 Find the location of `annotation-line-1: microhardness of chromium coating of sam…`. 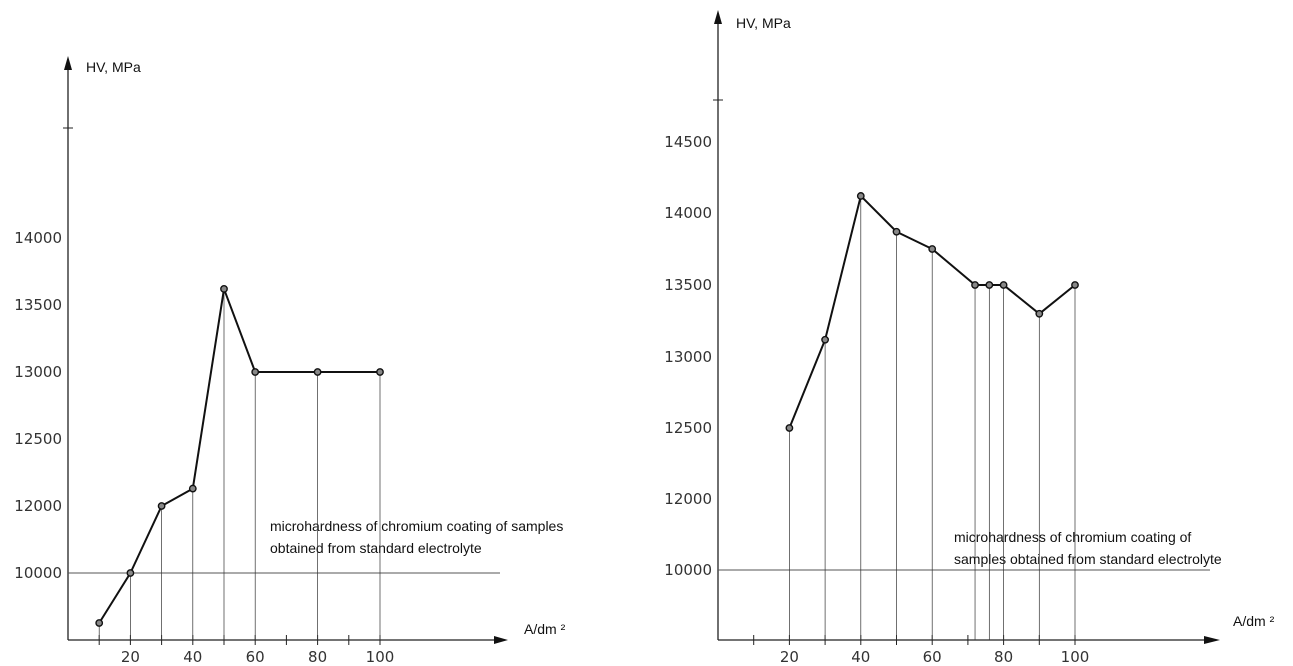

annotation-line-1: microhardness of chromium coating of sam… is located at coordinates (416, 526).